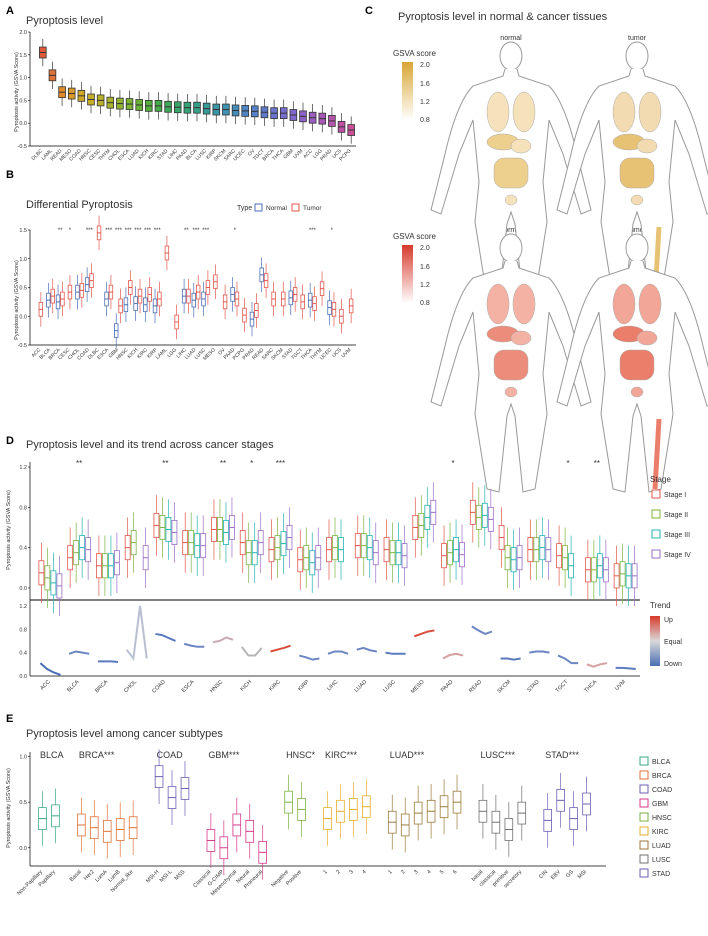 The width and height of the screenshot is (708, 936). I want to click on chart-e-title: Pyroptosis level among cancer subtypes, so click(124, 734).